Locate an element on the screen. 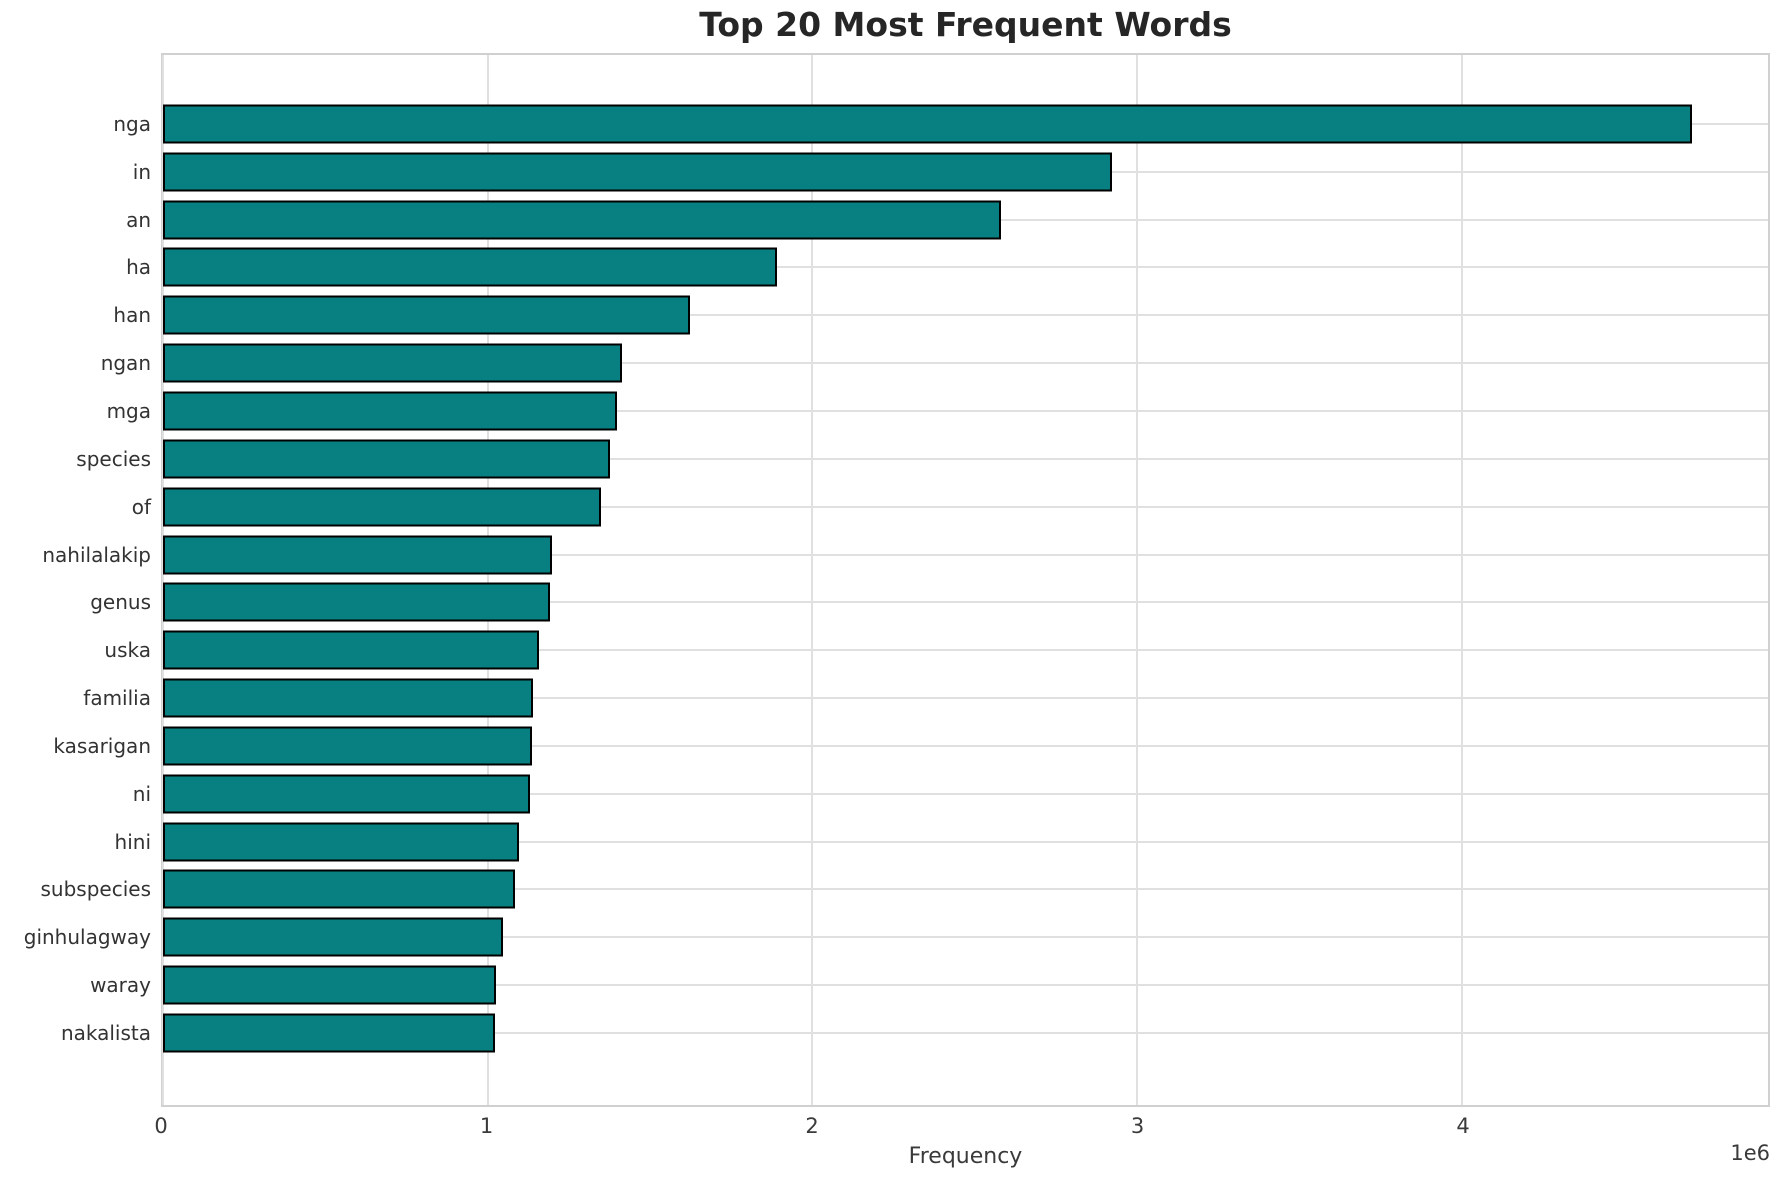 This screenshot has width=1784, height=1185. x-axis-offset-label: 1e6 is located at coordinates (1750, 1153).